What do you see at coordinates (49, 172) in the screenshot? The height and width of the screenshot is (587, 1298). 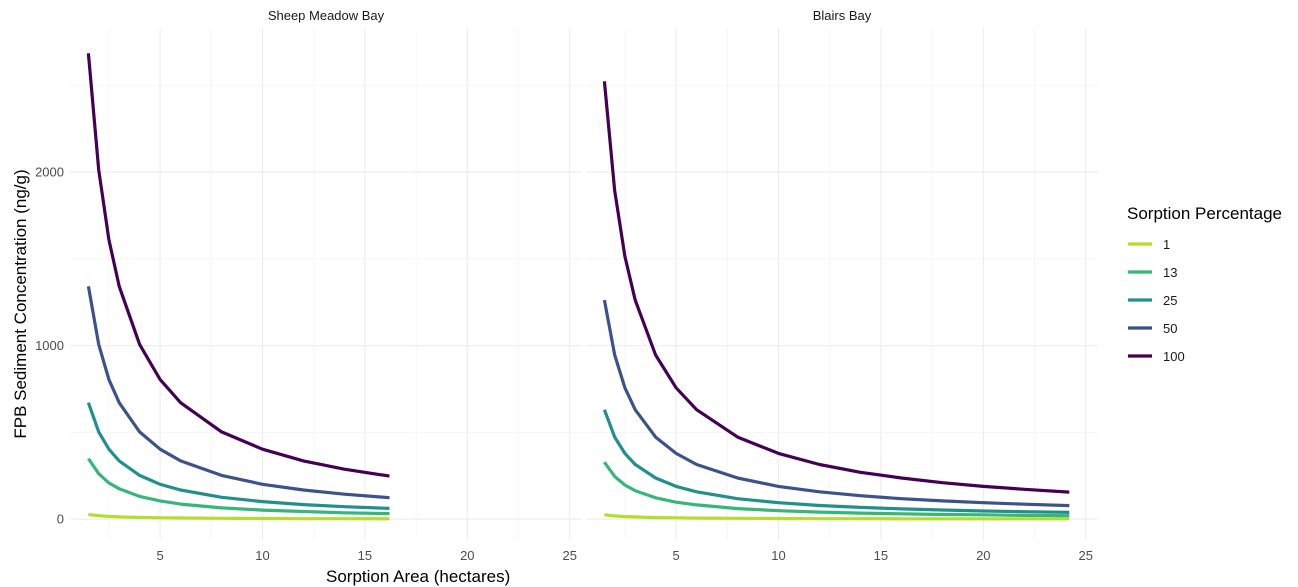 I see `y-tick-label: 2000` at bounding box center [49, 172].